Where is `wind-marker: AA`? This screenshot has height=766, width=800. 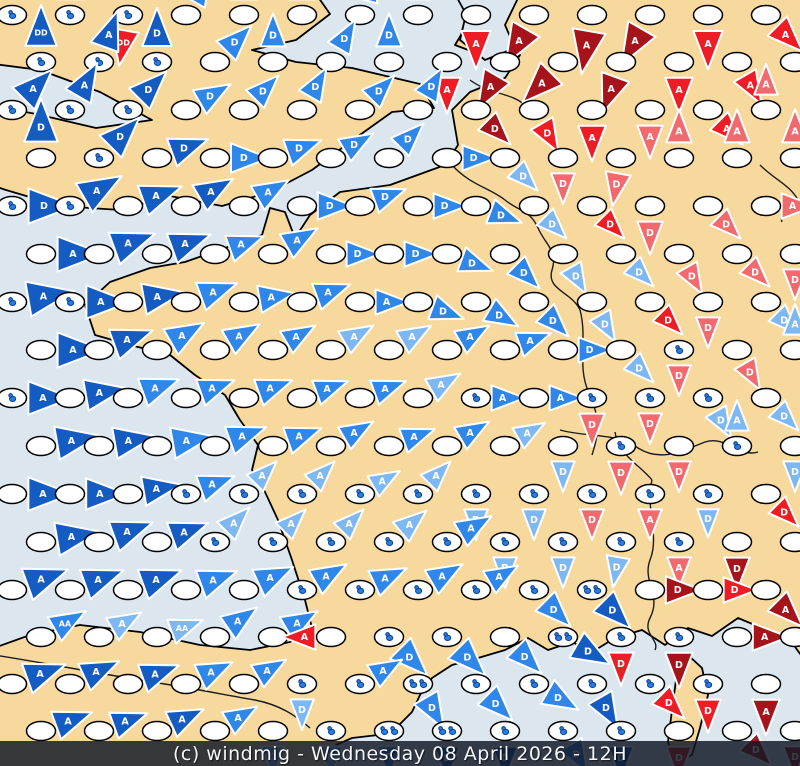
wind-marker: AA is located at coordinates (56, 629).